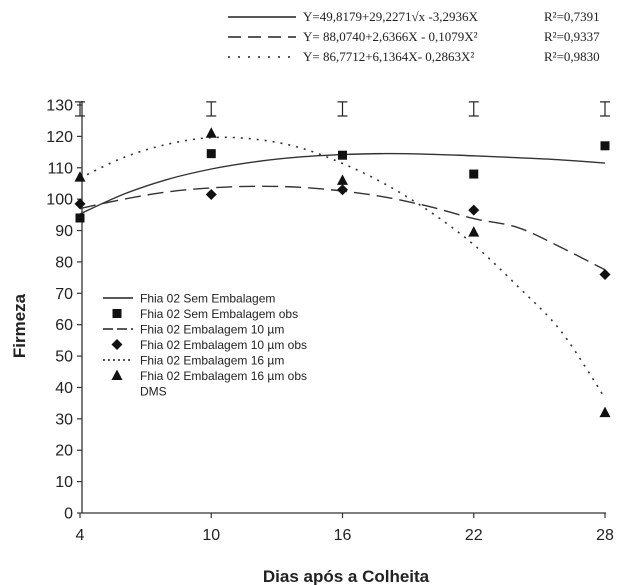  Describe the element at coordinates (207, 299) in the screenshot. I see `legend-label: Fhia 02 Sem Embalagem` at that location.